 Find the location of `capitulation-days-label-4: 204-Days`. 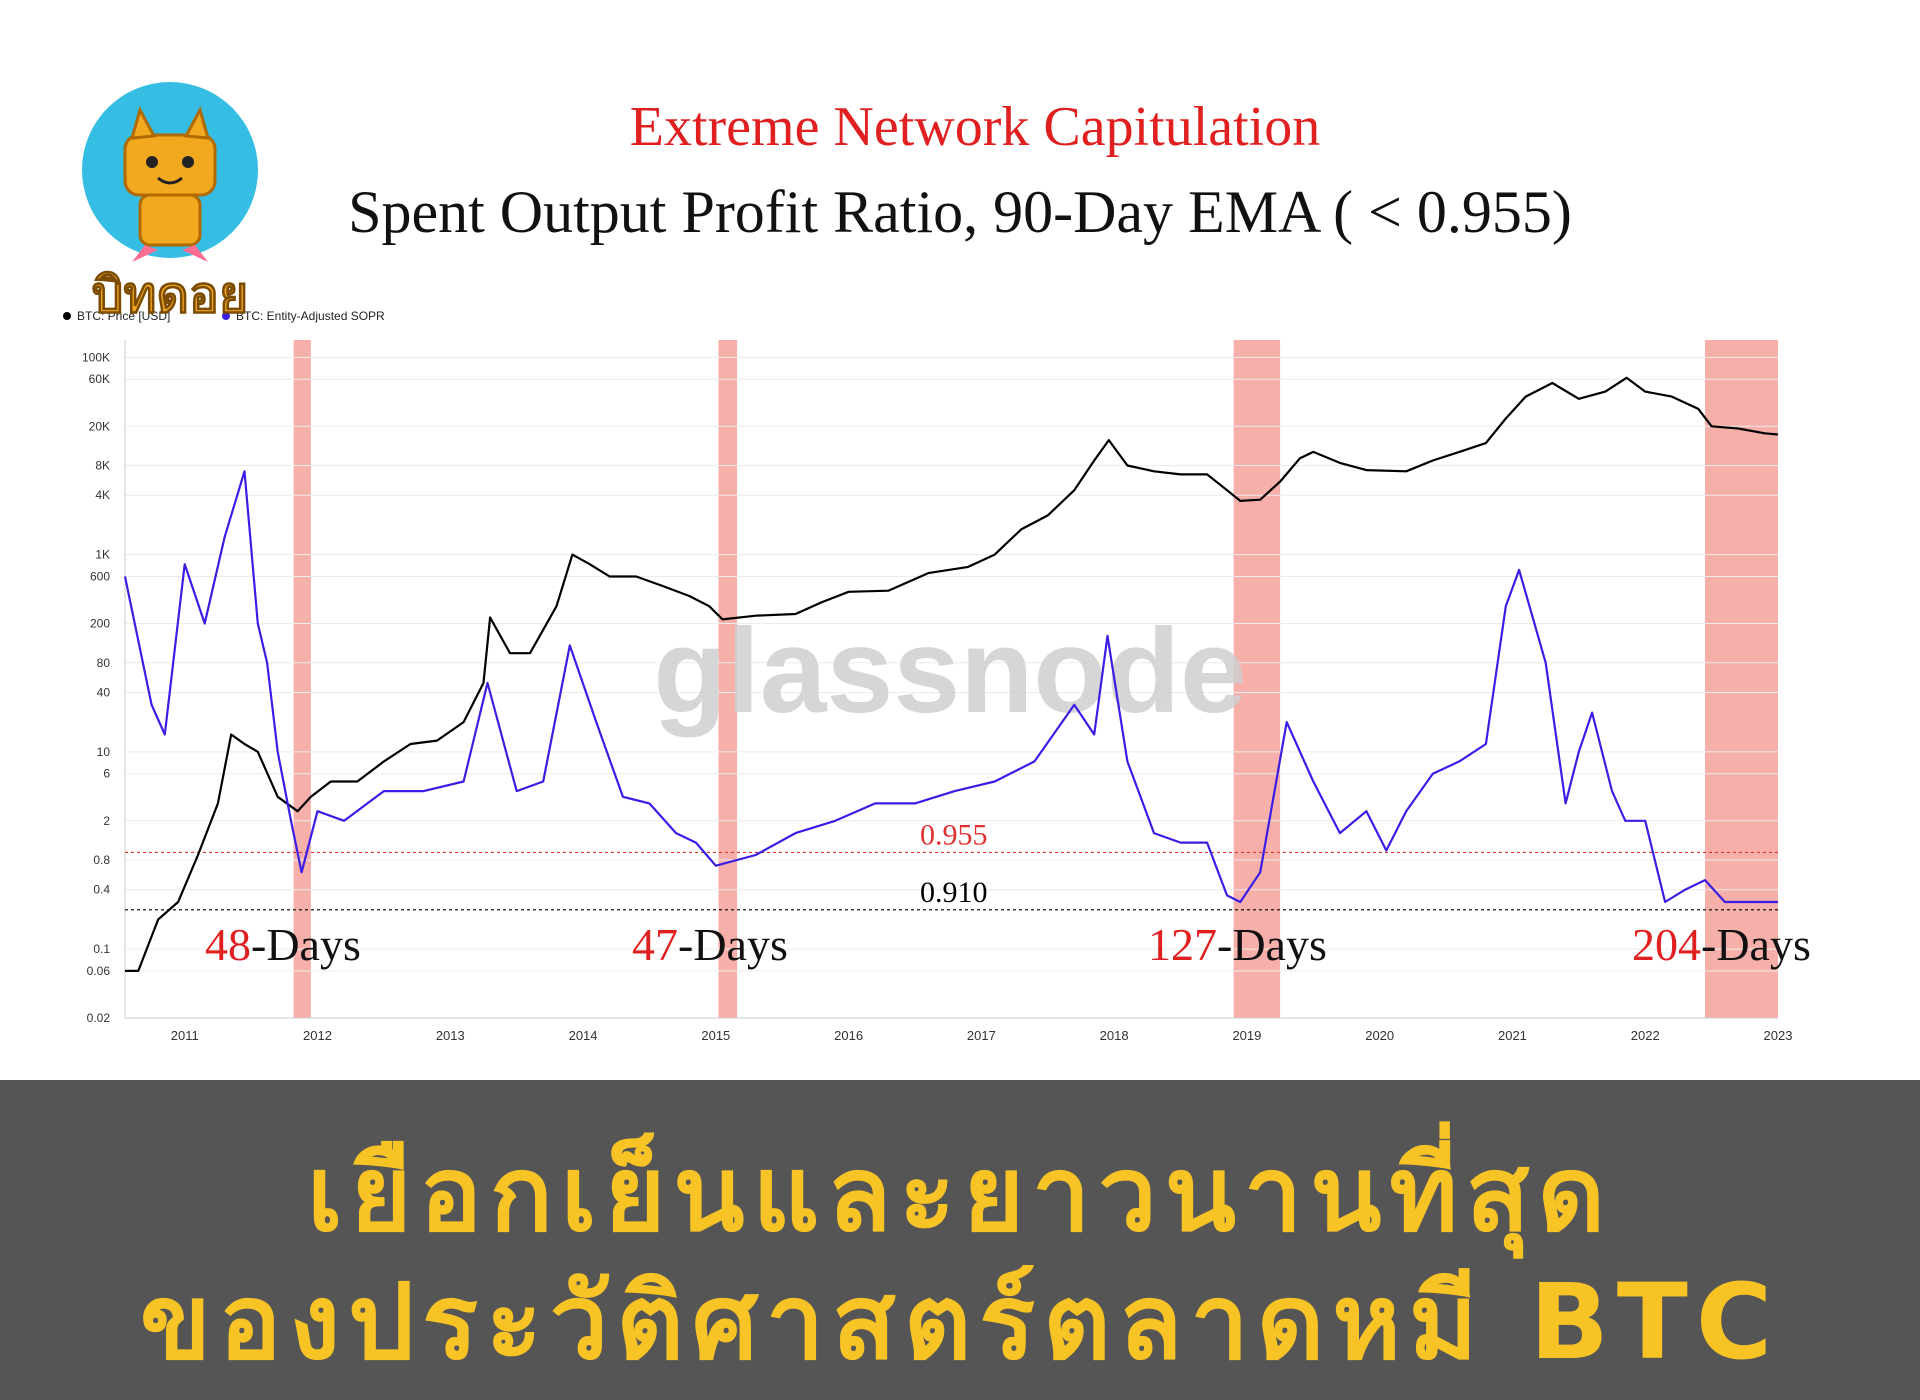

capitulation-days-label-4: 204-Days is located at coordinates (1721, 944).